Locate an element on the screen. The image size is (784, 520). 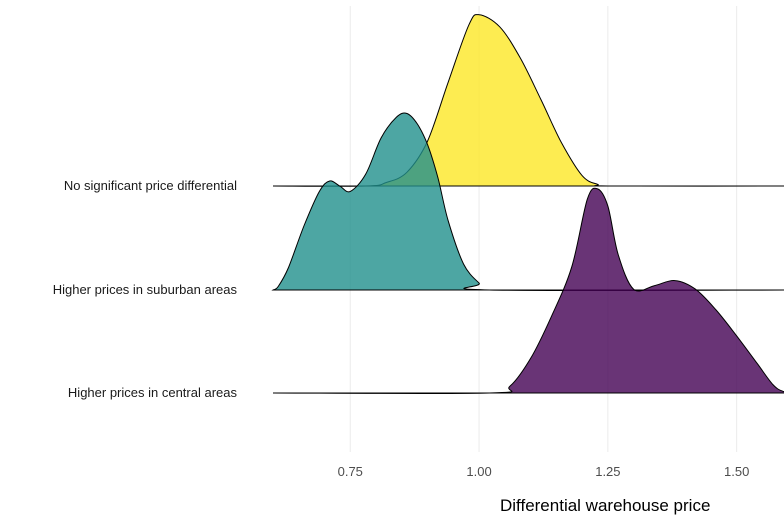
x-tick-label-2: 1.25 is located at coordinates (607, 471).